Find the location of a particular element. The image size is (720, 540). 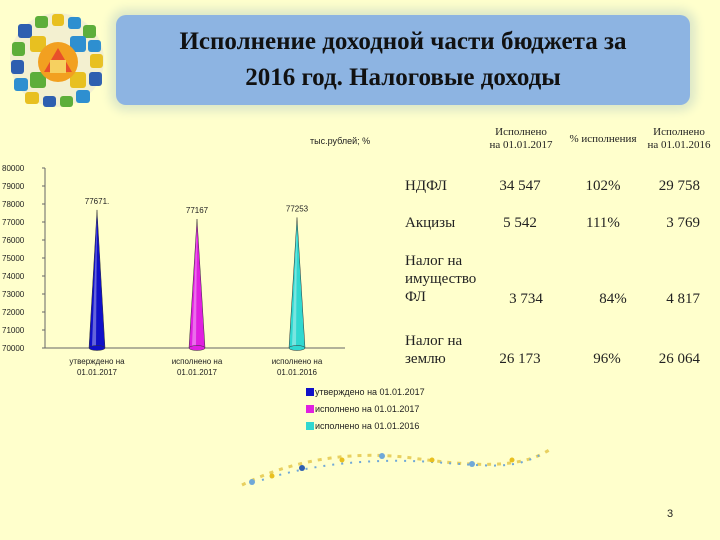

decorative-swirl is located at coordinates (397, 466).